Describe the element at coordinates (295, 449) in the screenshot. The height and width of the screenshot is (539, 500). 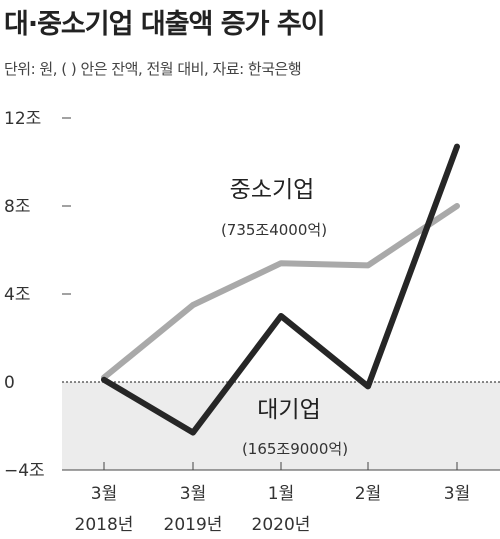
I see `series-note-large: (165조9000억)` at that location.